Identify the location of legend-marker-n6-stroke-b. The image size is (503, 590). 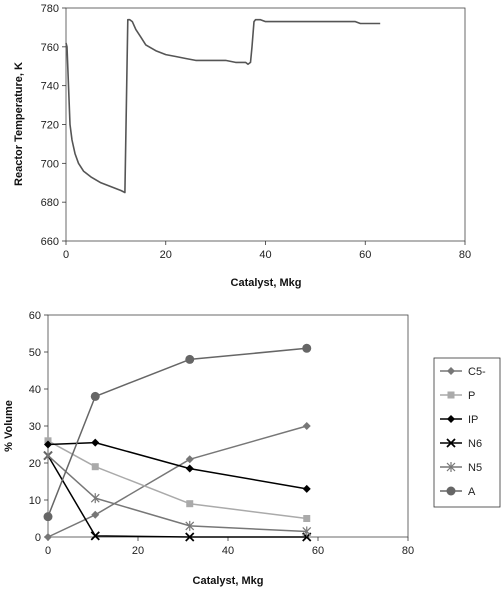
(451, 443).